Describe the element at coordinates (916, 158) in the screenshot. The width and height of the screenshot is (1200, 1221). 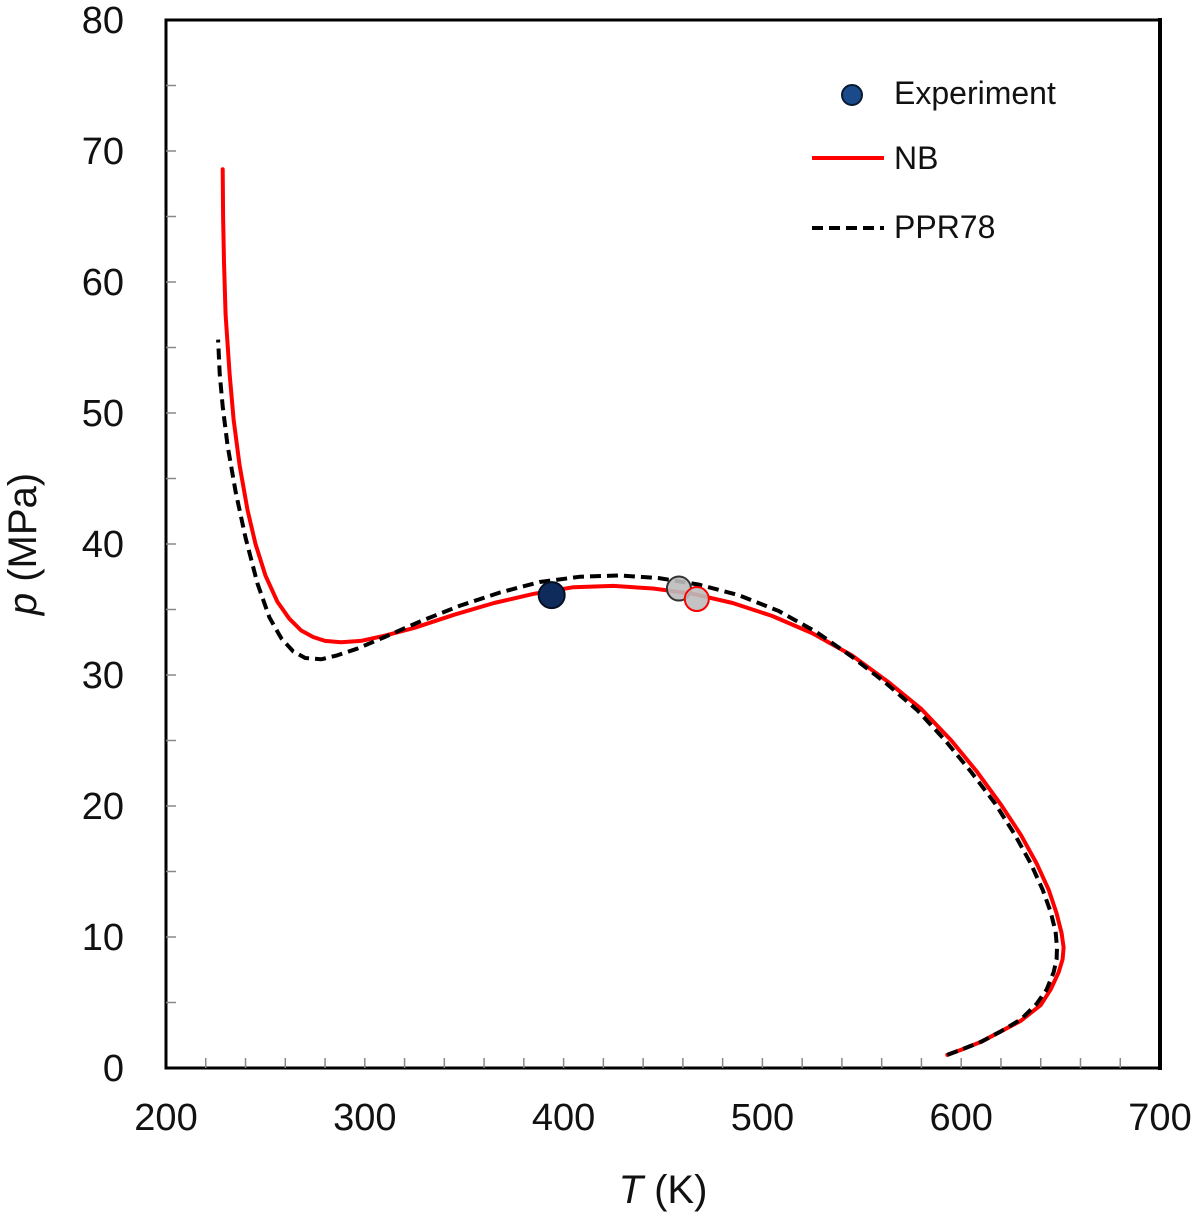
I see `legend-label-nb: NB` at that location.